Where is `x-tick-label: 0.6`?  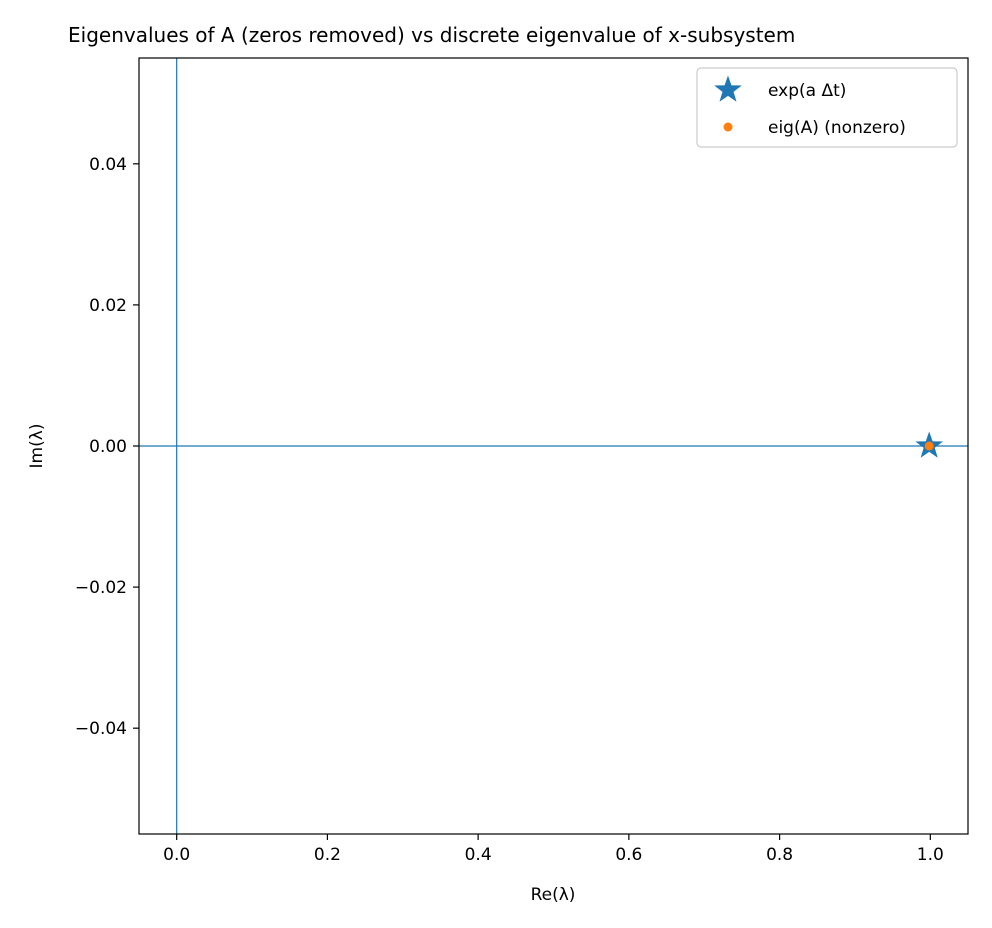
x-tick-label: 0.6 is located at coordinates (628, 855).